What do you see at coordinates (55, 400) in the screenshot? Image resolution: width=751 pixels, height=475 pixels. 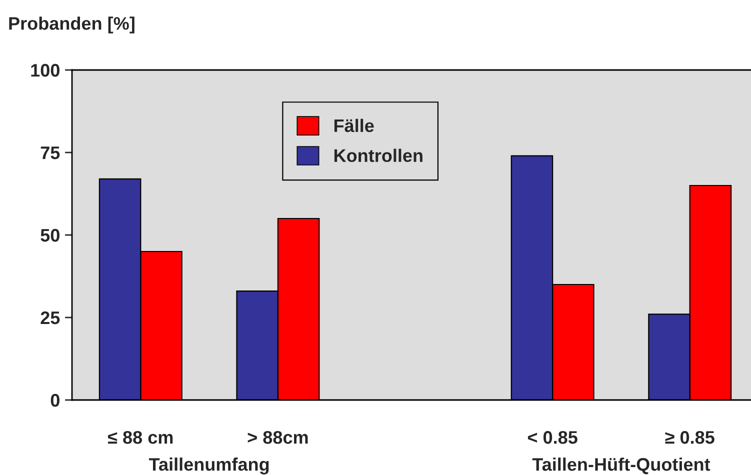 I see `y-tick-label: 0` at bounding box center [55, 400].